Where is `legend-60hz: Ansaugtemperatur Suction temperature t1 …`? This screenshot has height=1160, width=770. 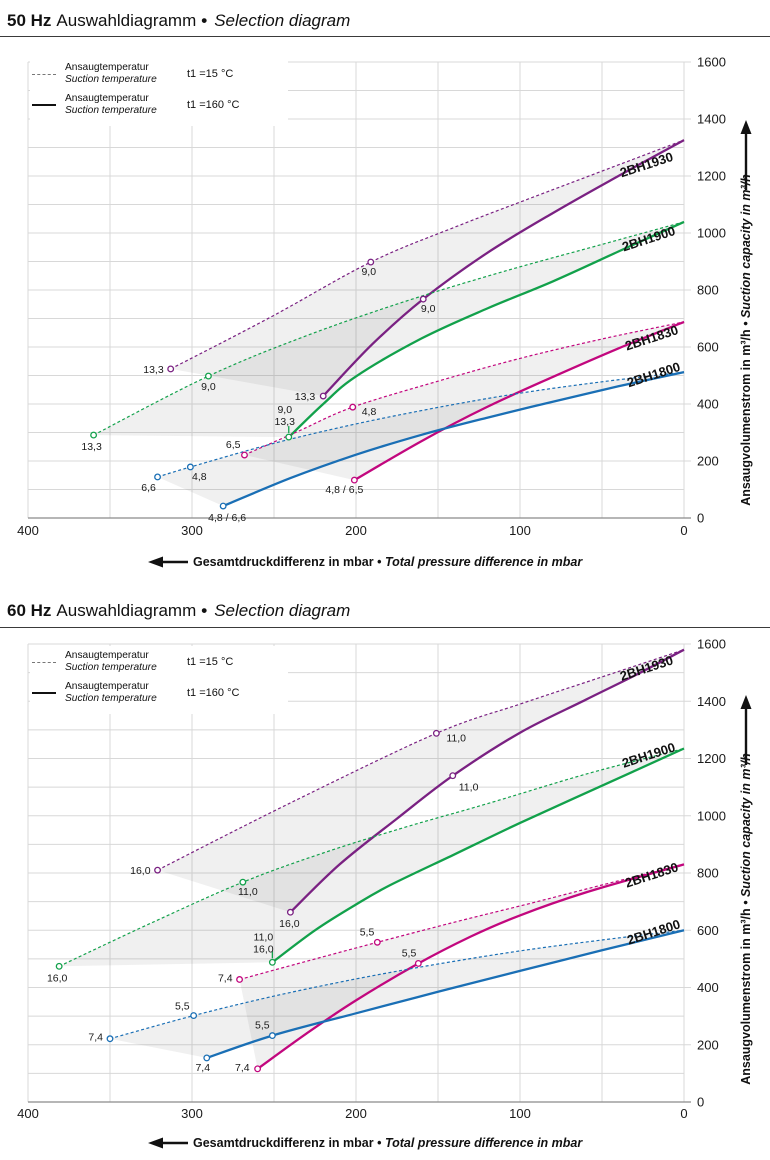
legend-60hz: Ansaugtemperatur Suction temperature t1 … is located at coordinates (159, 680).